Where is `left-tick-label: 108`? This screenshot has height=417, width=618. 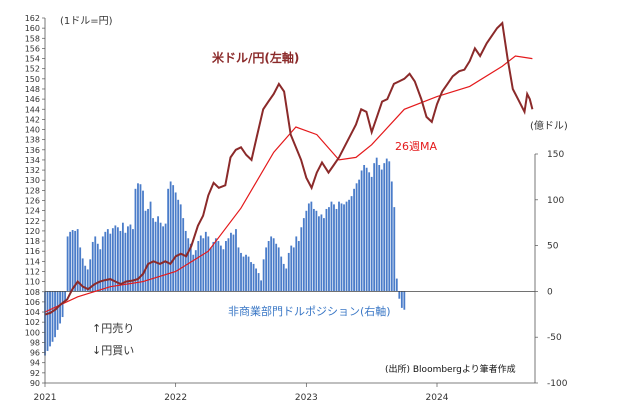 left-tick-label: 108 is located at coordinates (32, 292).